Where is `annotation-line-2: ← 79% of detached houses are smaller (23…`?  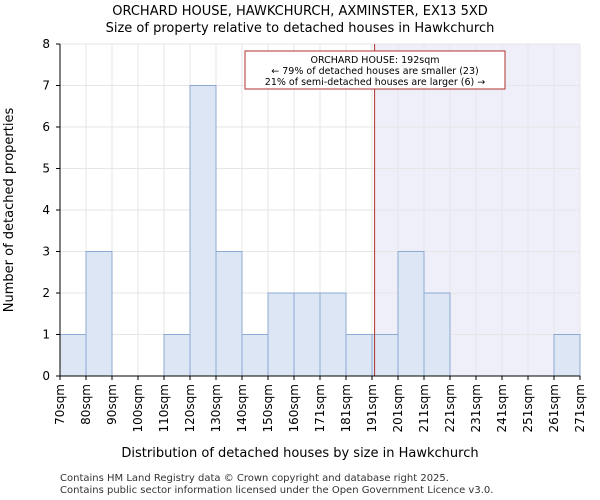
annotation-line-2: ← 79% of detached houses are smaller (23… is located at coordinates (374, 71).